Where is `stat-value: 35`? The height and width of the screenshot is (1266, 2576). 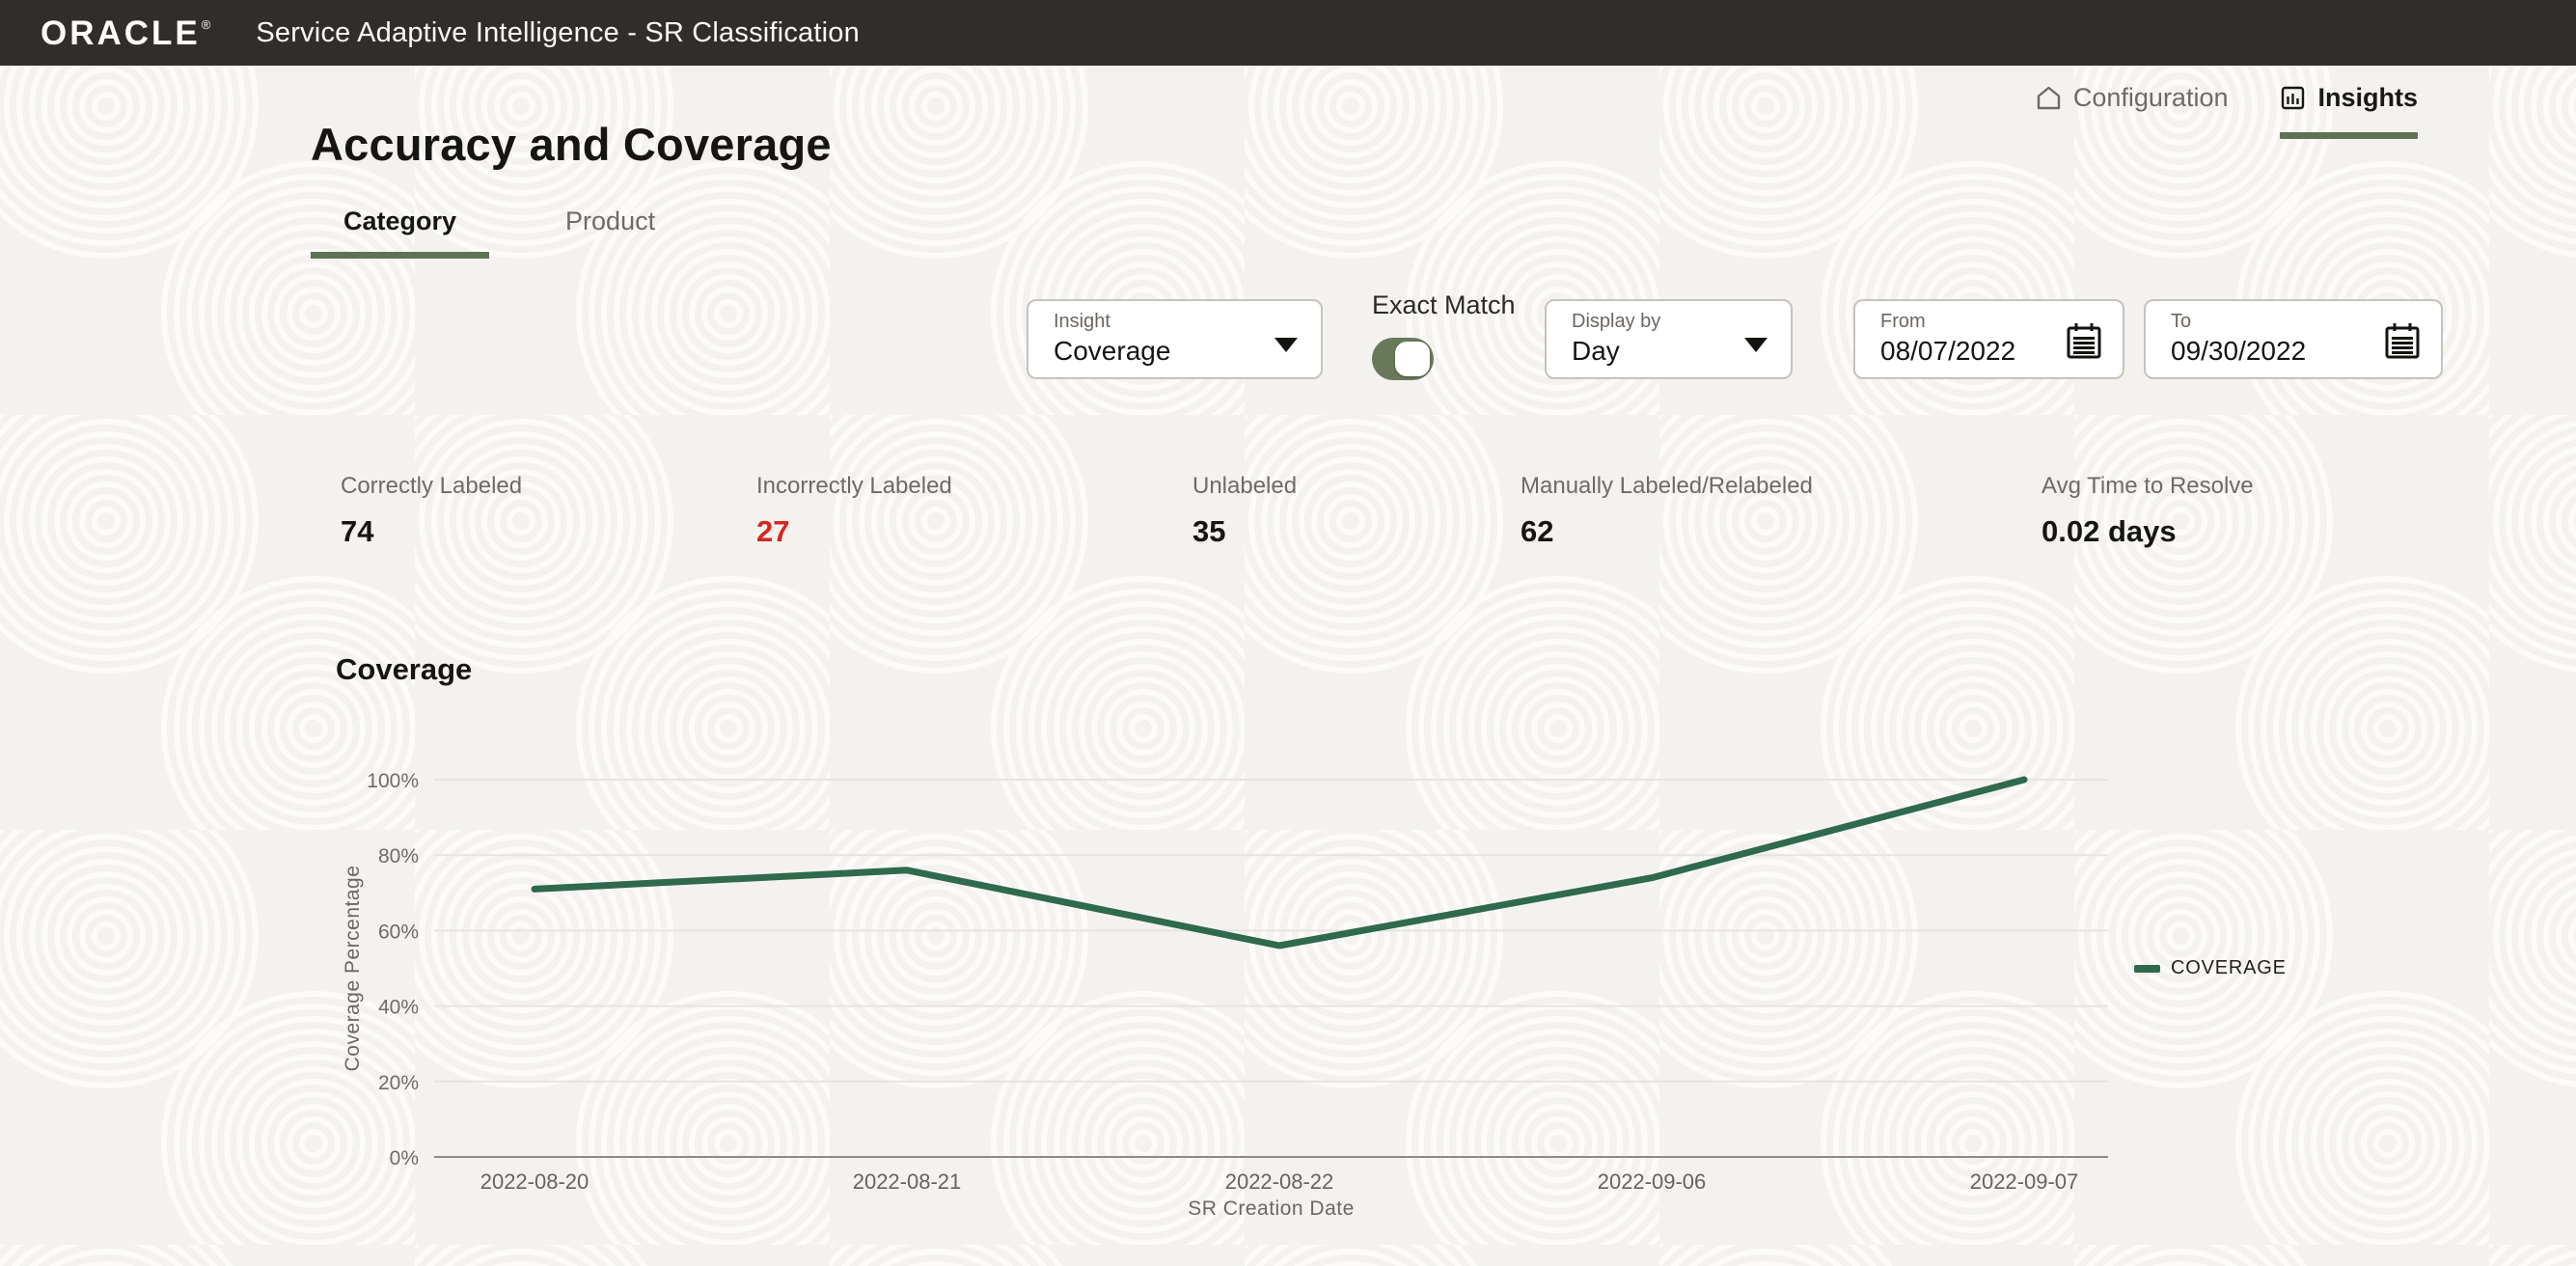 stat-value: 35 is located at coordinates (1209, 531).